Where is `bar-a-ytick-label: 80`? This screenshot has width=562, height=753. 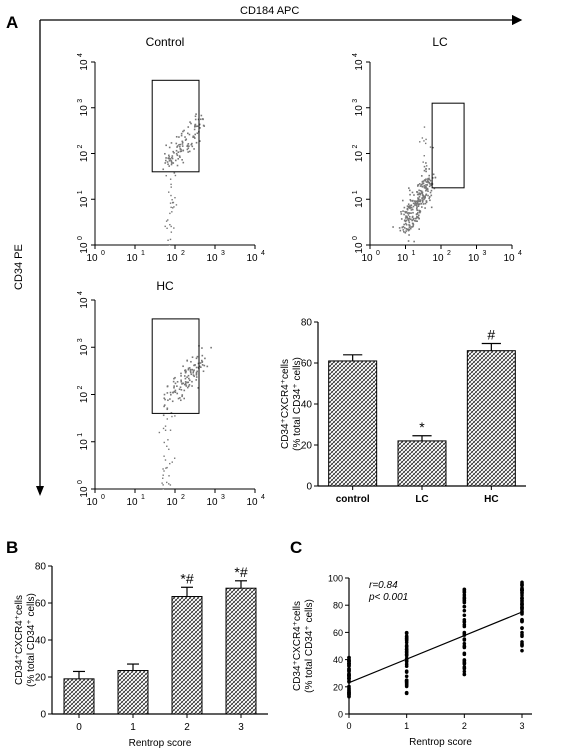 bar-a-ytick-label: 80 is located at coordinates (307, 323).